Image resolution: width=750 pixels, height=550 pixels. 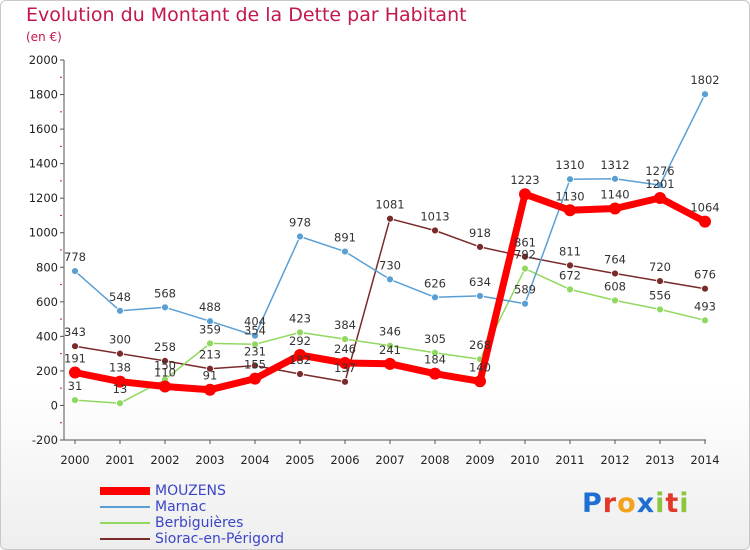 What do you see at coordinates (120, 368) in the screenshot?
I see `data-label-0: 138` at bounding box center [120, 368].